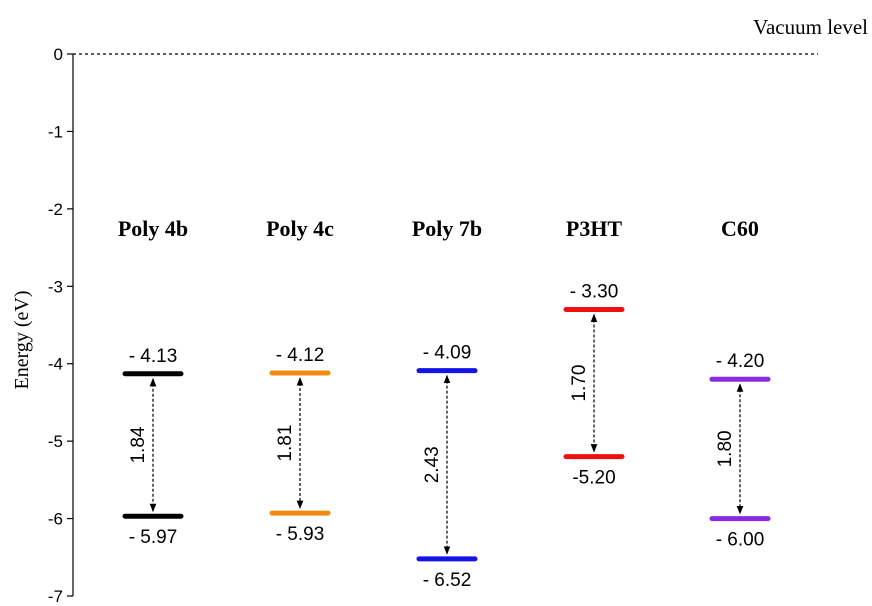  Describe the element at coordinates (300, 534) in the screenshot. I see `homo-label: - 5.93` at that location.